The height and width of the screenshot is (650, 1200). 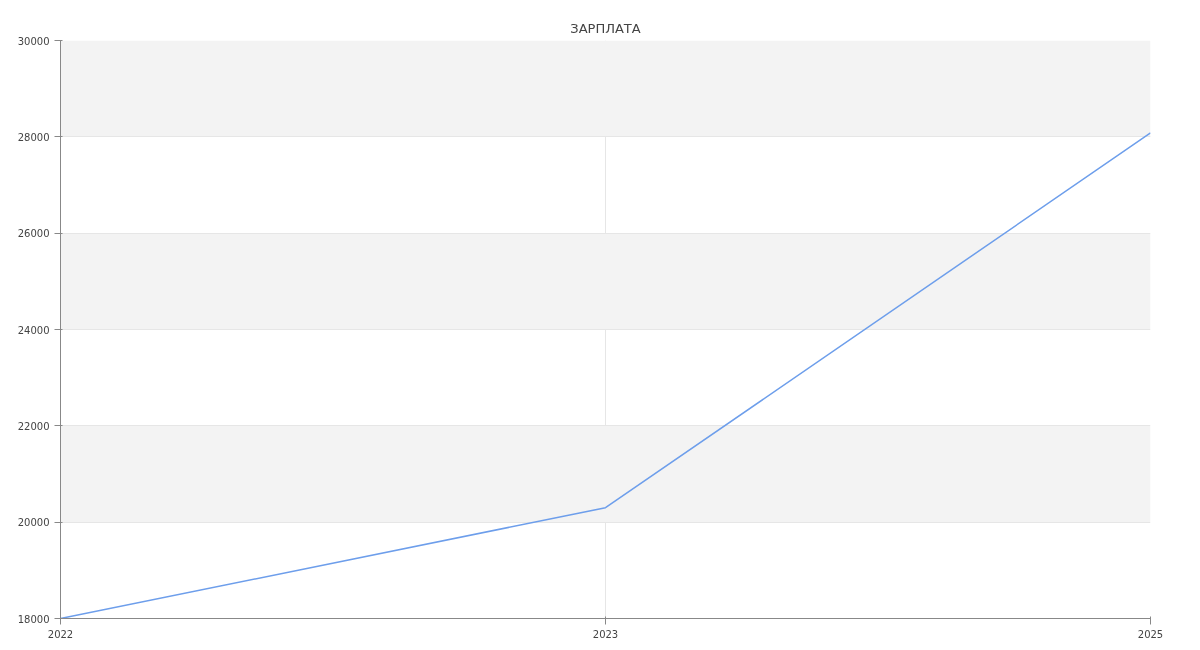 I want to click on x-tick-label: 2023, so click(x=605, y=634).